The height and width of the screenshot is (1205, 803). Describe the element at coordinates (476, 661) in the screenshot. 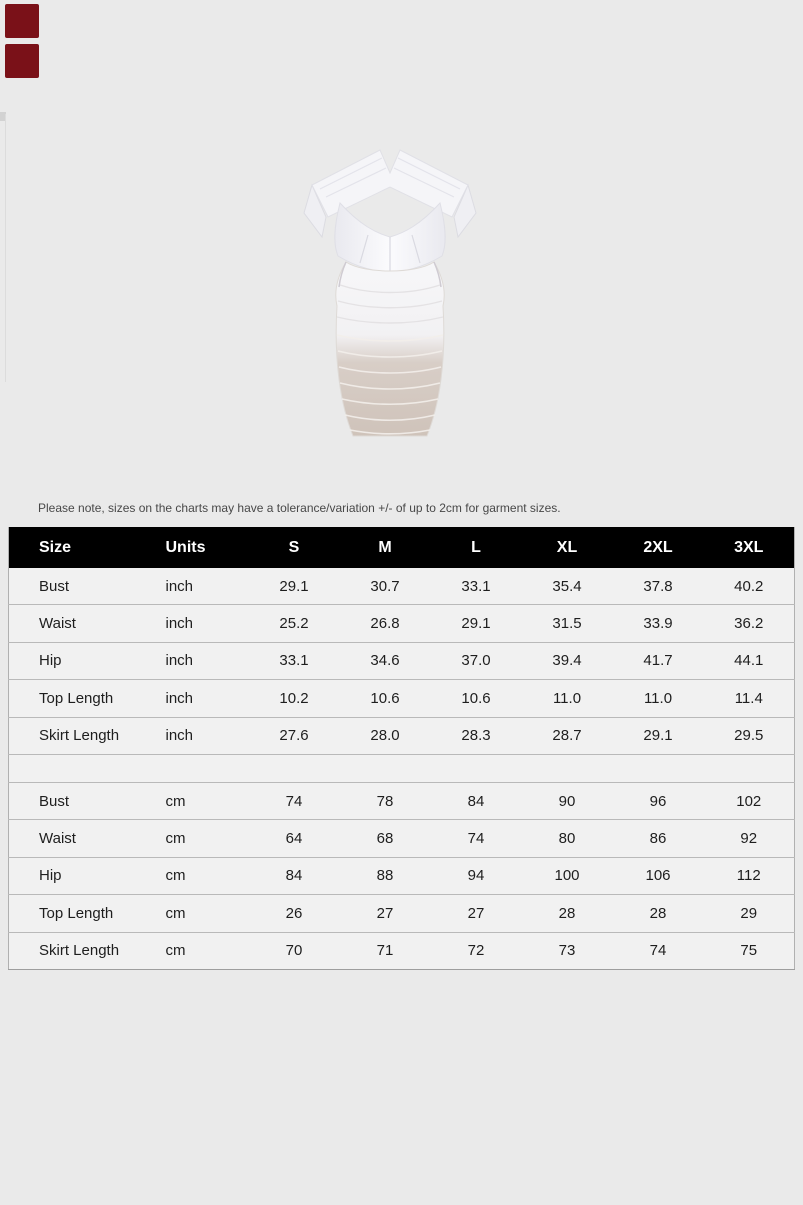

I see `measurement-value: 37.0` at that location.